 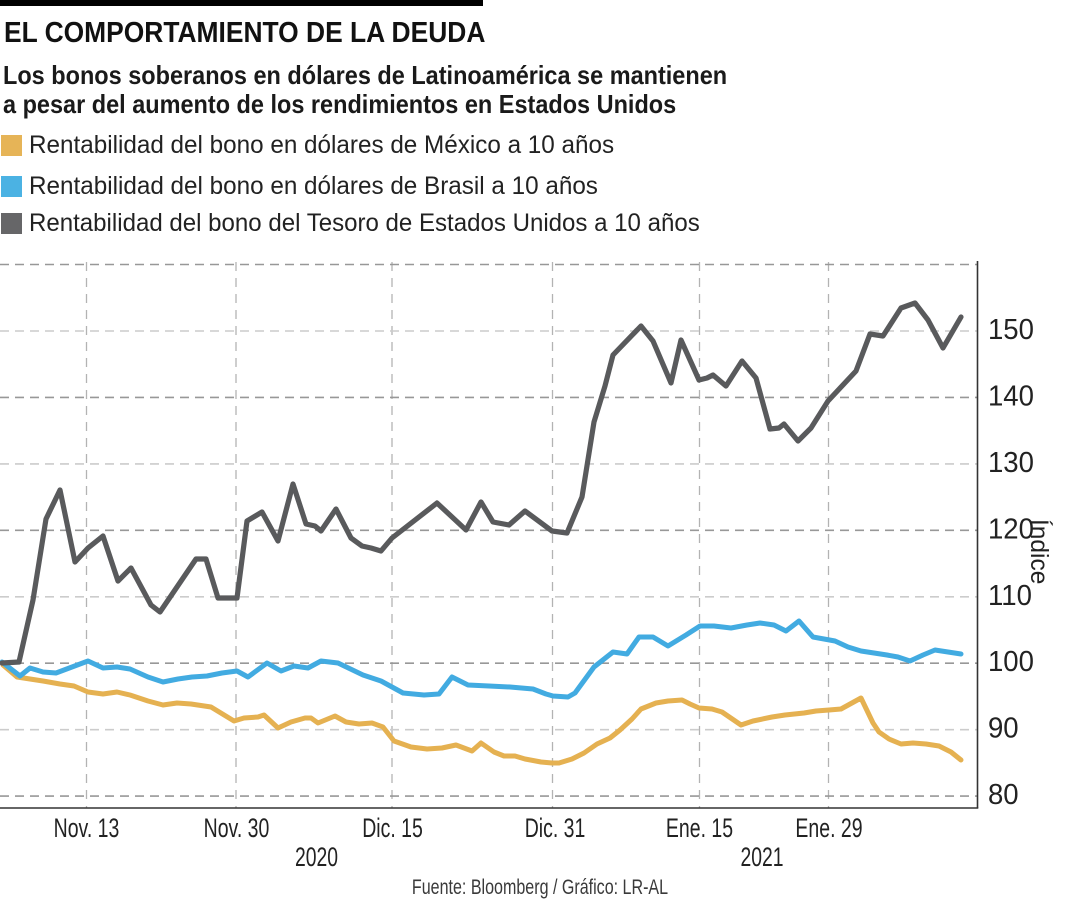 I want to click on svg-text:Fuente: Bloomberg / Gráfico: L: Fuente: Bloomberg / Gráfico: LR-AL, so click(x=540, y=887).